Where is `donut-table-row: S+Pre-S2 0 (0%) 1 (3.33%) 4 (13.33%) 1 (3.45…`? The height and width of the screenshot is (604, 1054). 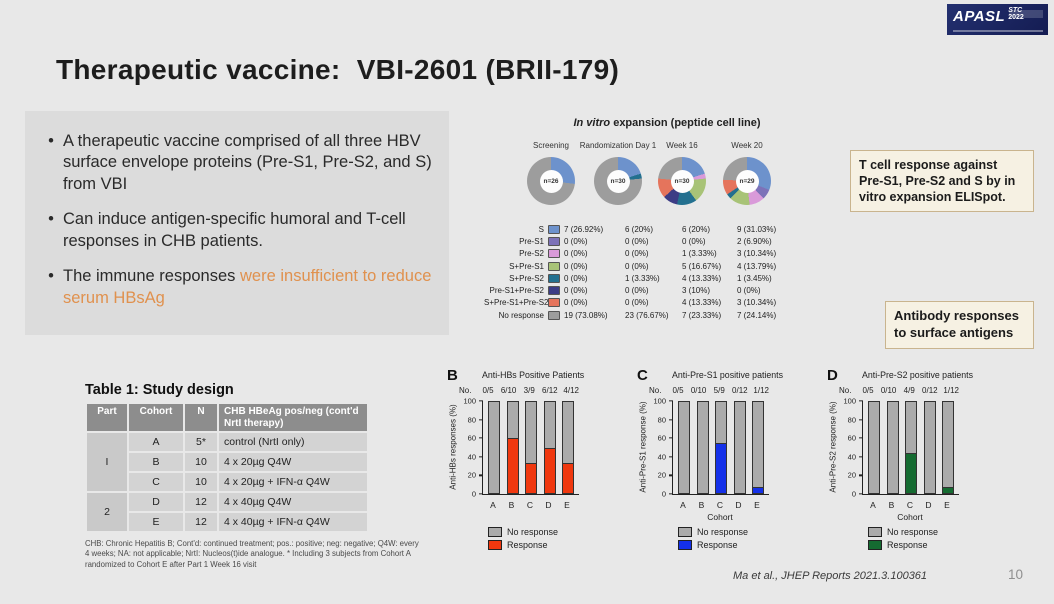 donut-table-row: S+Pre-S2 0 (0%) 1 (3.33%) 4 (13.33%) 1 (3.45… is located at coordinates (667, 278).